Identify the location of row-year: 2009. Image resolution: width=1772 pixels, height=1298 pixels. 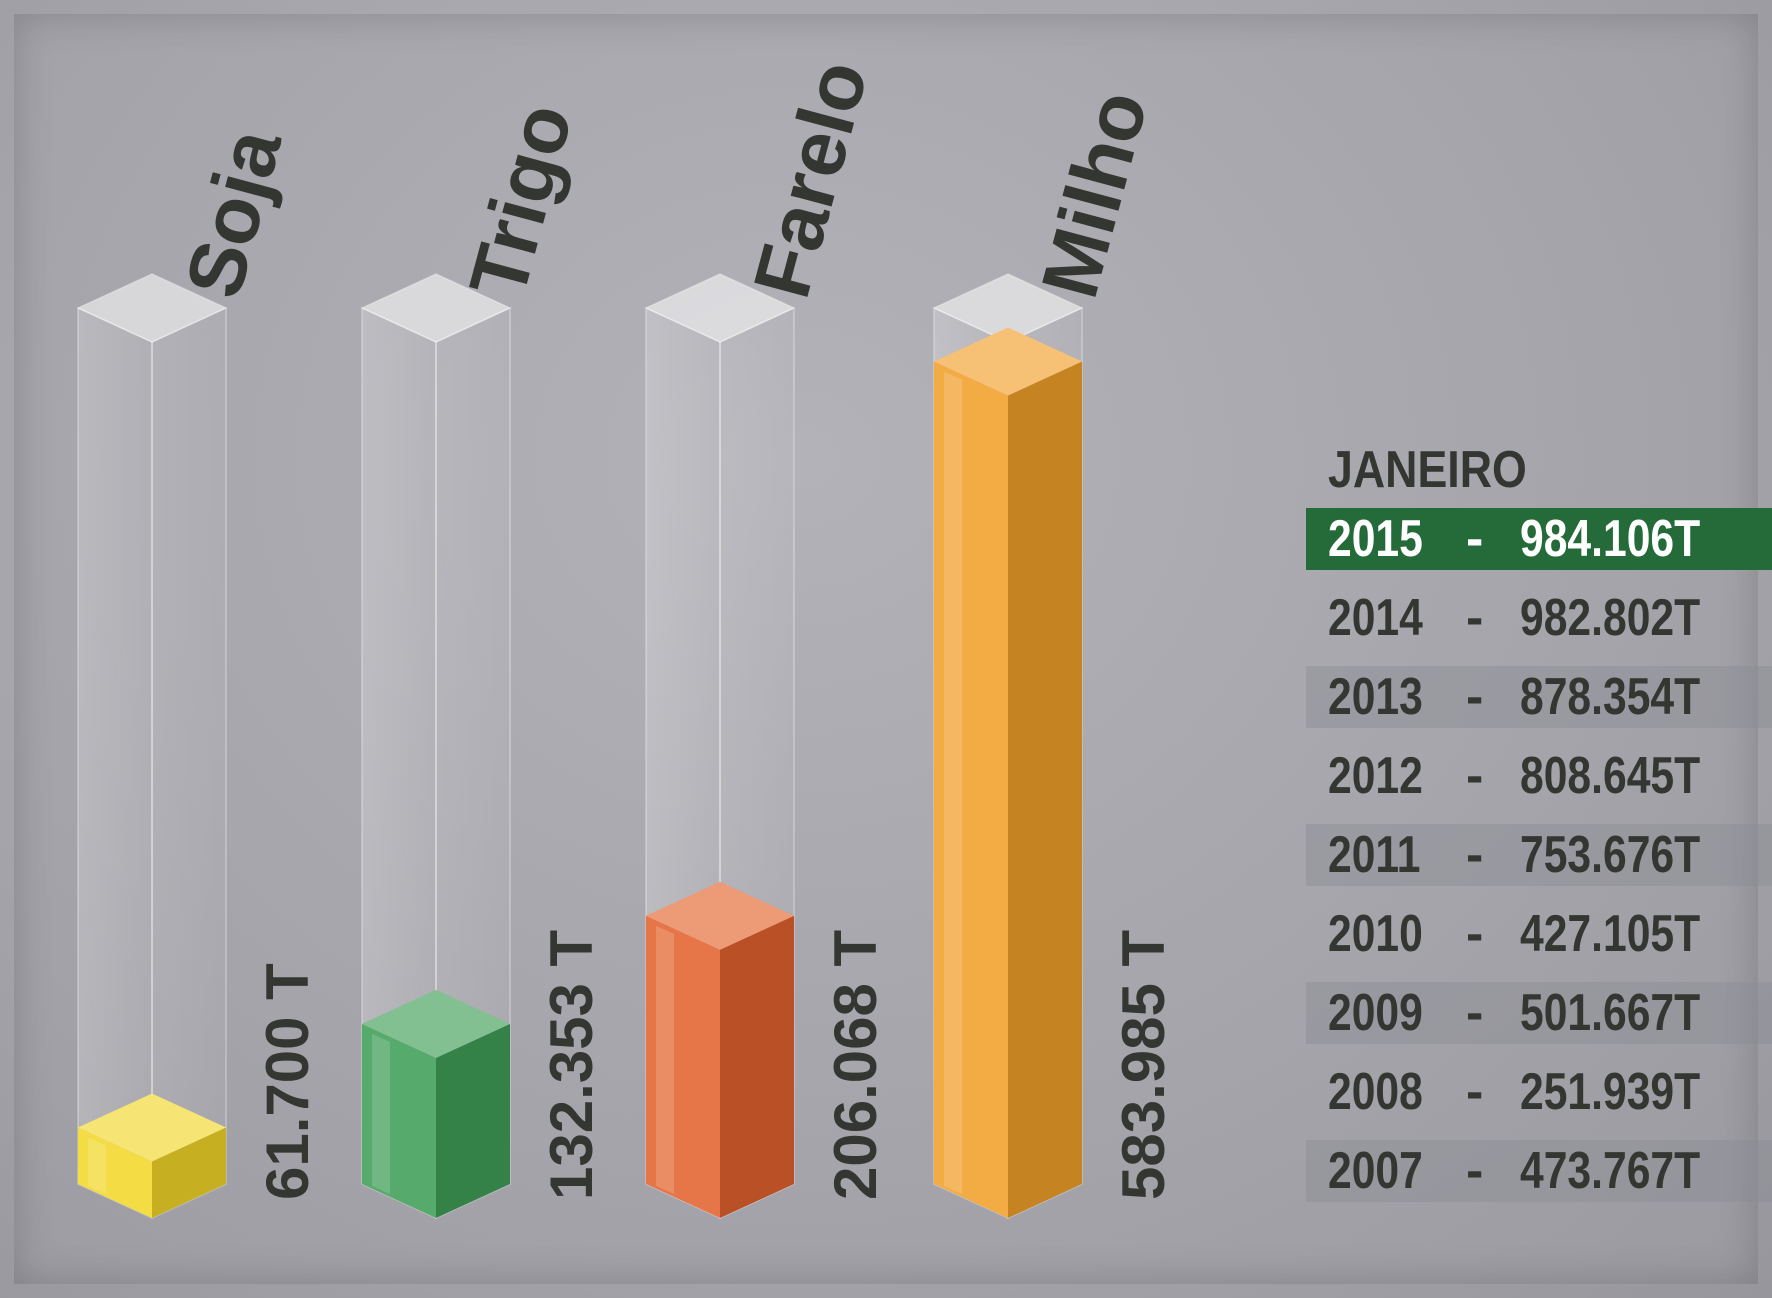
(1375, 1013).